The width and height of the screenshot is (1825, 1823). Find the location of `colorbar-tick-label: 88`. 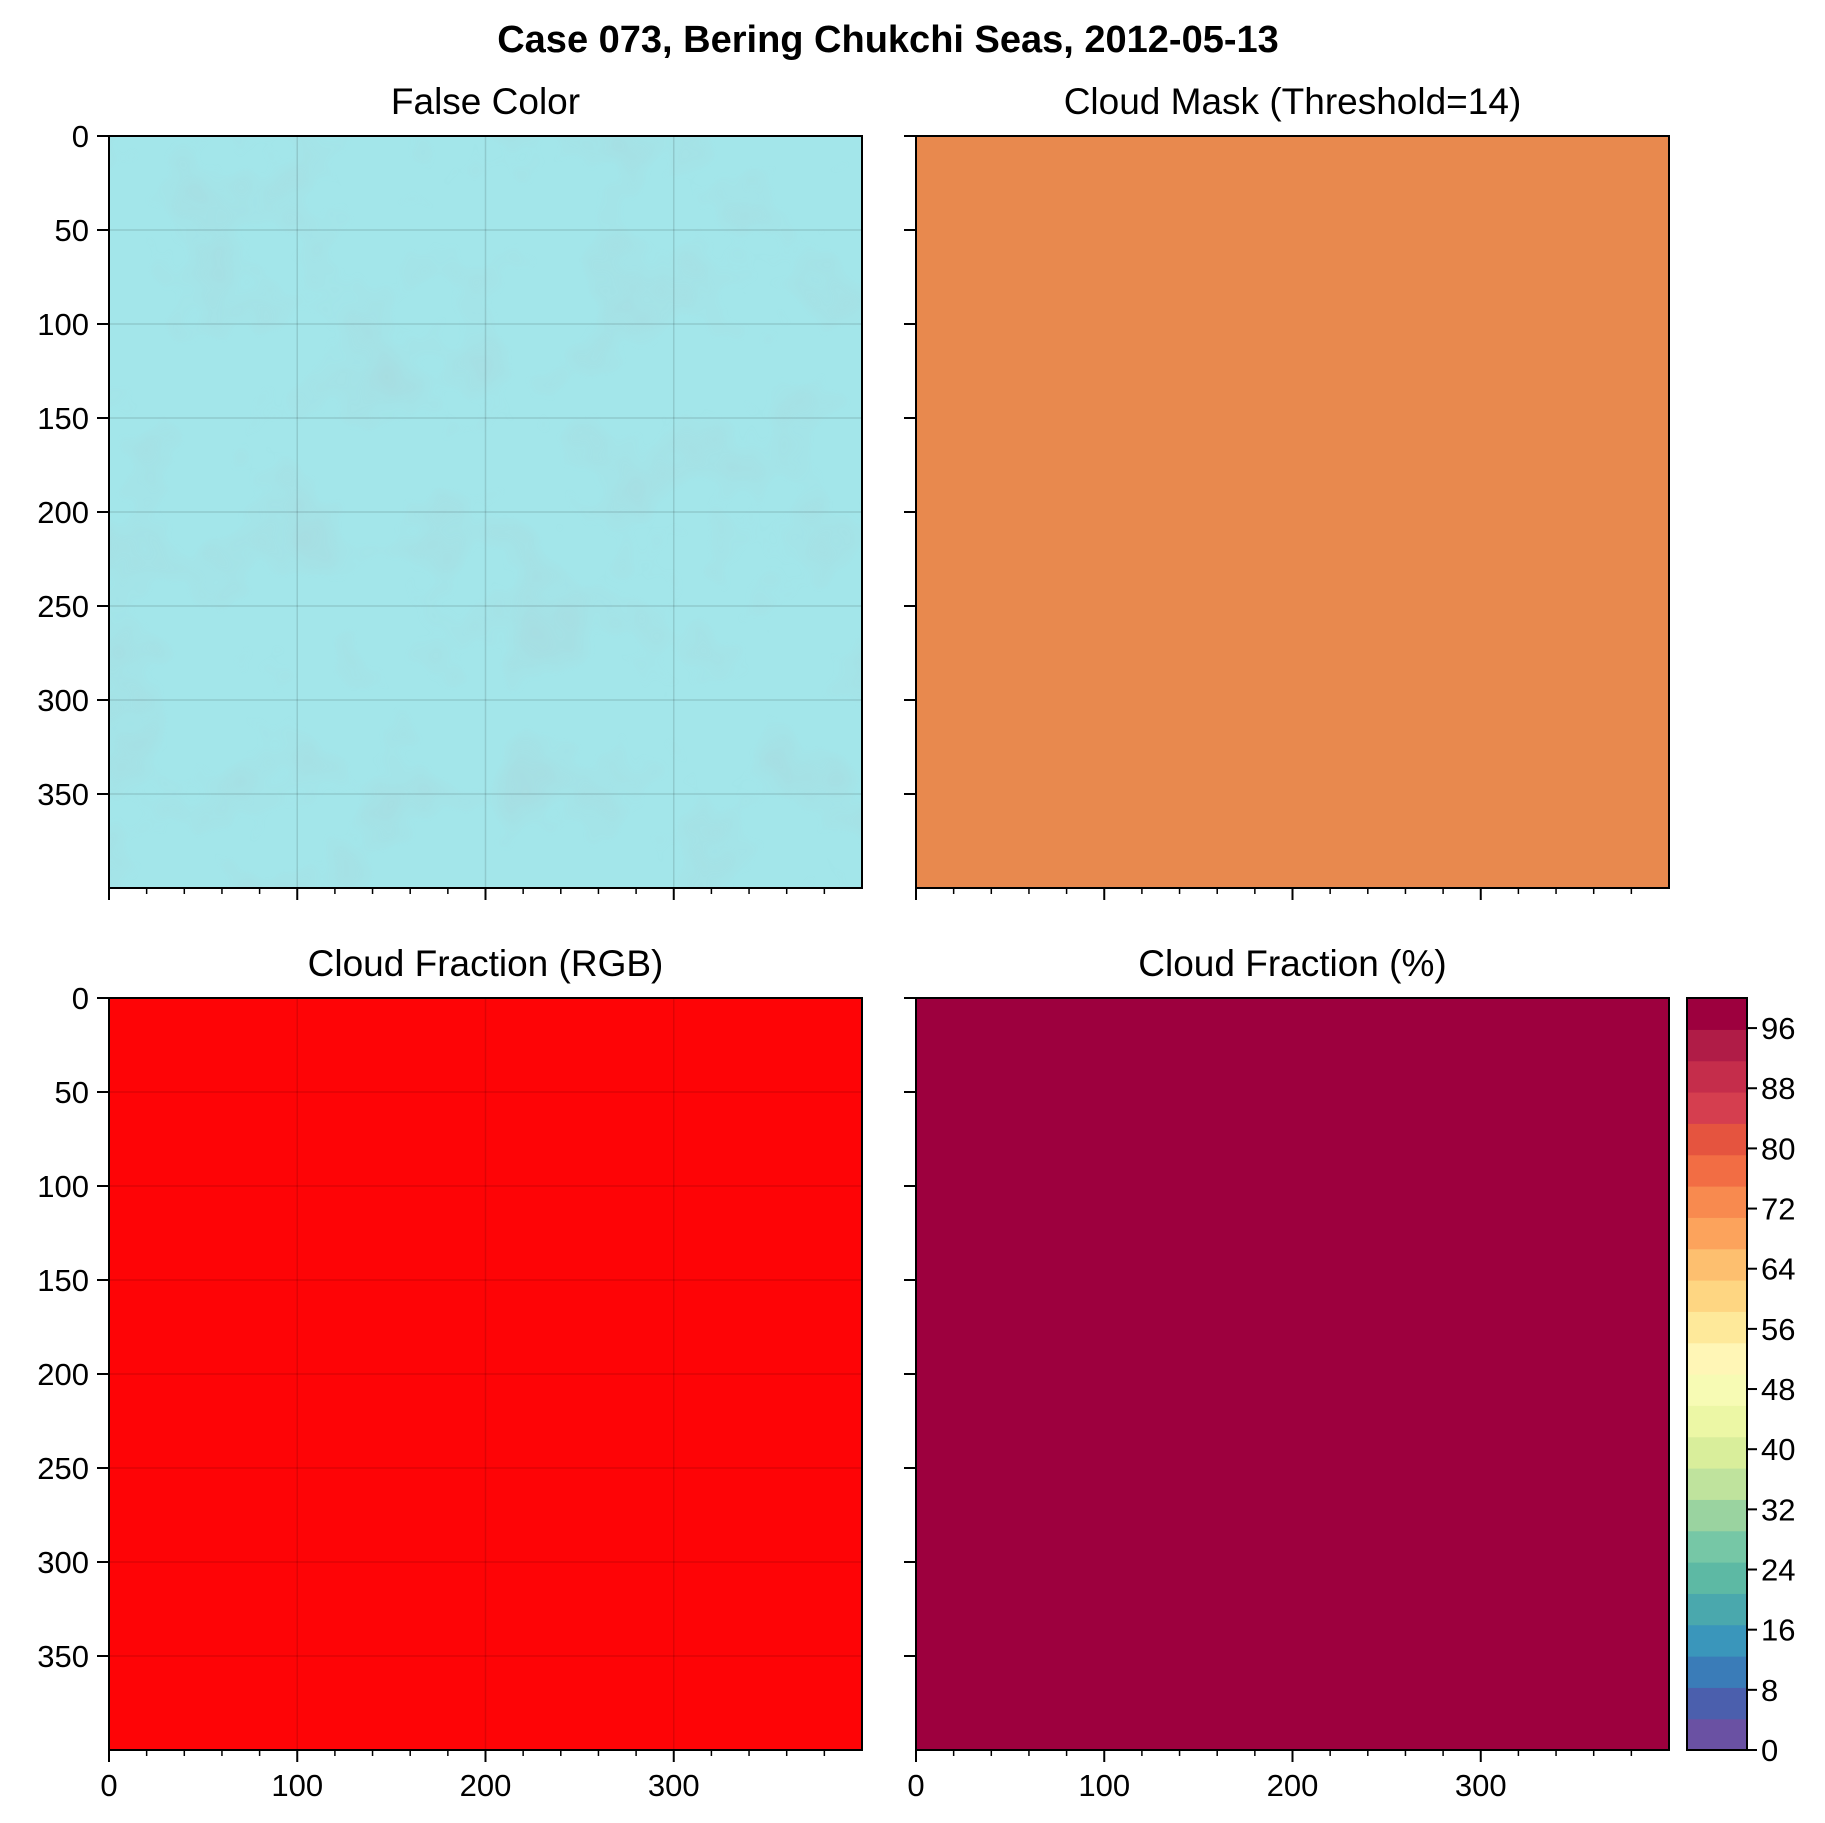

colorbar-tick-label: 88 is located at coordinates (1778, 1088).